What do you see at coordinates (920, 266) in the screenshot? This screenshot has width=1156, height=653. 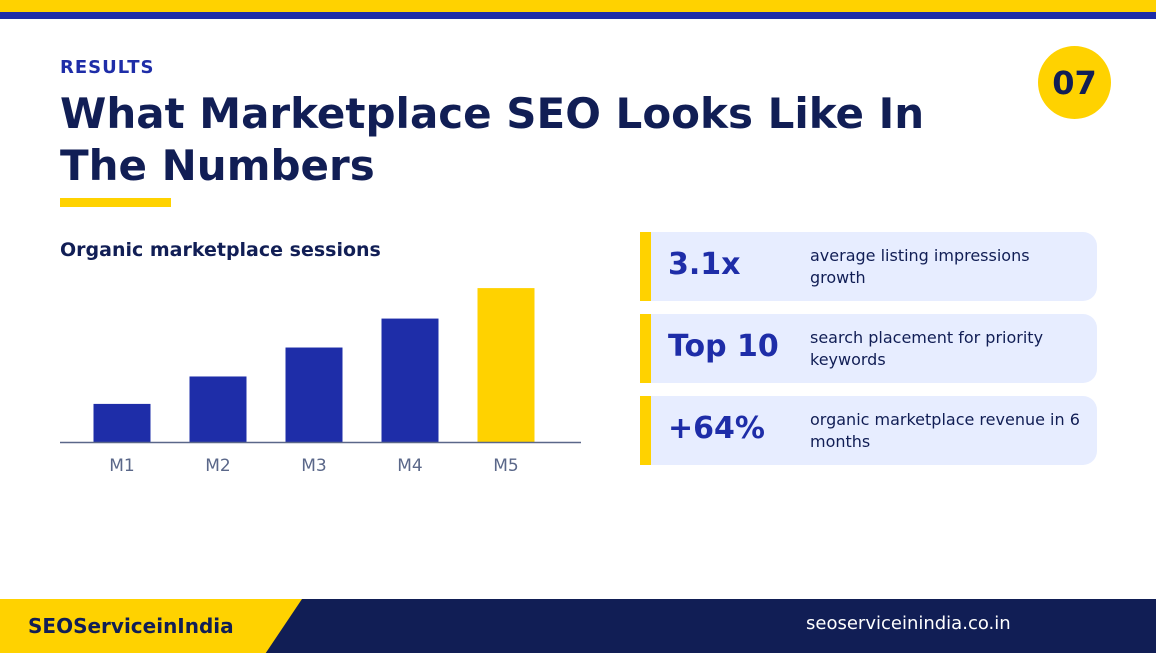 I see `stat-description: average listing impressions growth` at bounding box center [920, 266].